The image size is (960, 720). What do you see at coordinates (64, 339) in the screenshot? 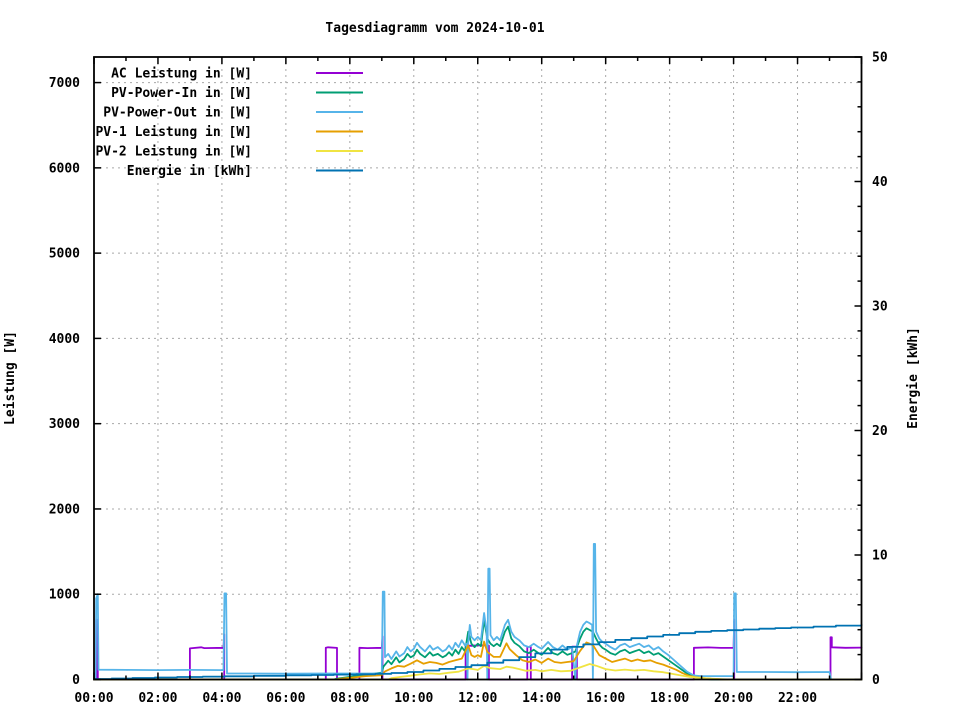
I see `y-left-tick-label: 4000` at bounding box center [64, 339].